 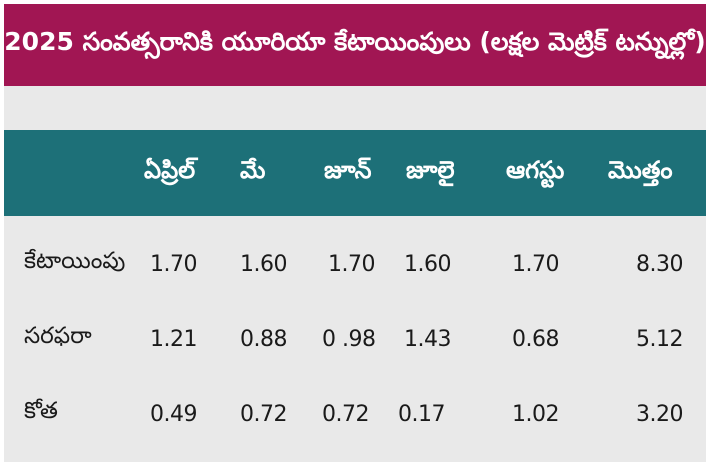 What do you see at coordinates (427, 264) in the screenshot?
I see `cell-july: 1.60` at bounding box center [427, 264].